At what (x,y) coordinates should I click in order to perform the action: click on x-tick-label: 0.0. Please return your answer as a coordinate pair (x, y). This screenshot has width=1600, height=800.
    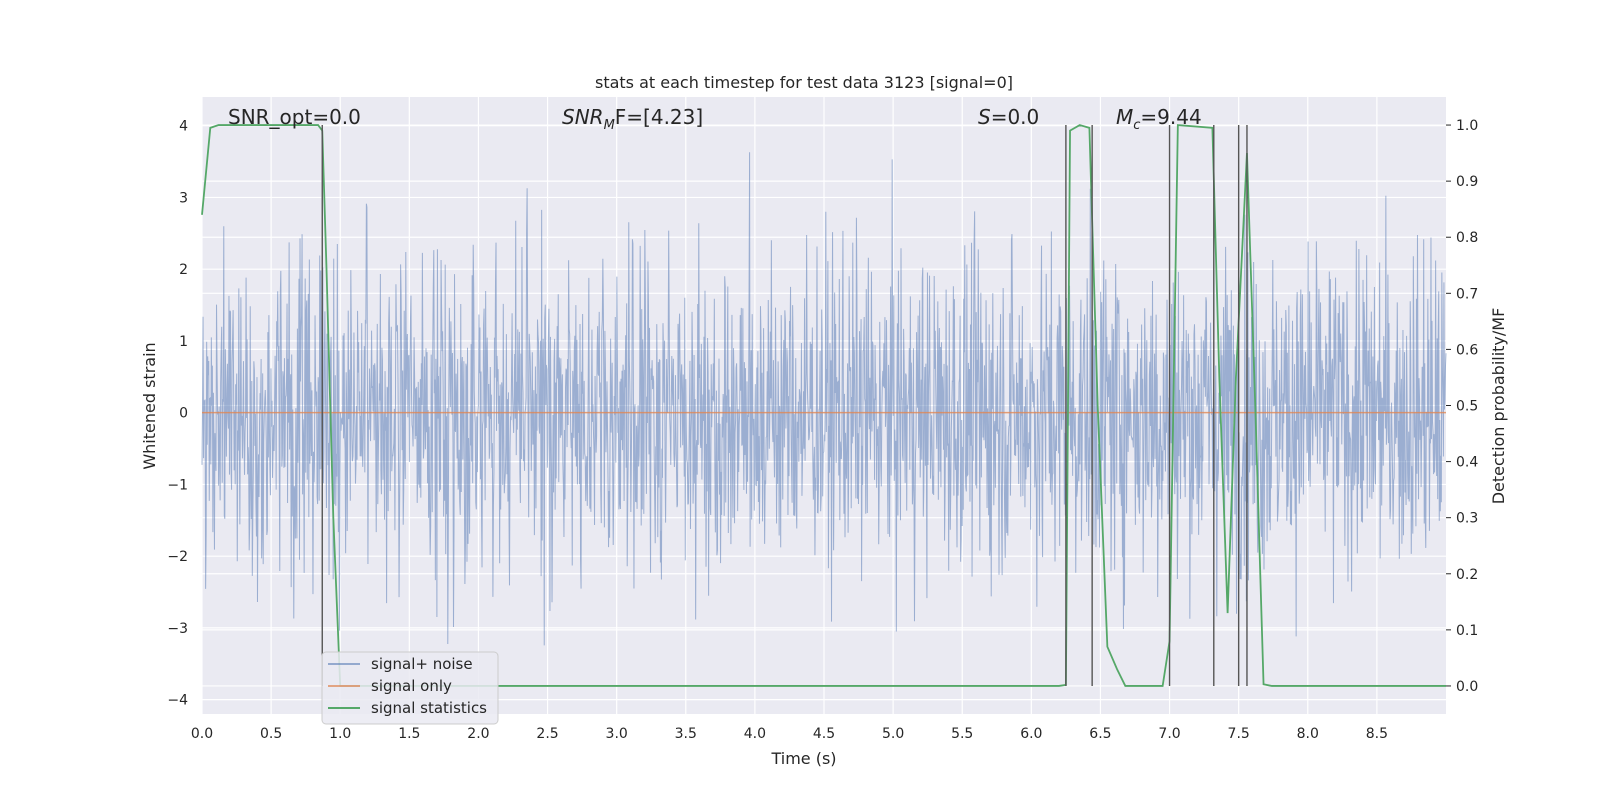
    Looking at the image, I should click on (202, 734).